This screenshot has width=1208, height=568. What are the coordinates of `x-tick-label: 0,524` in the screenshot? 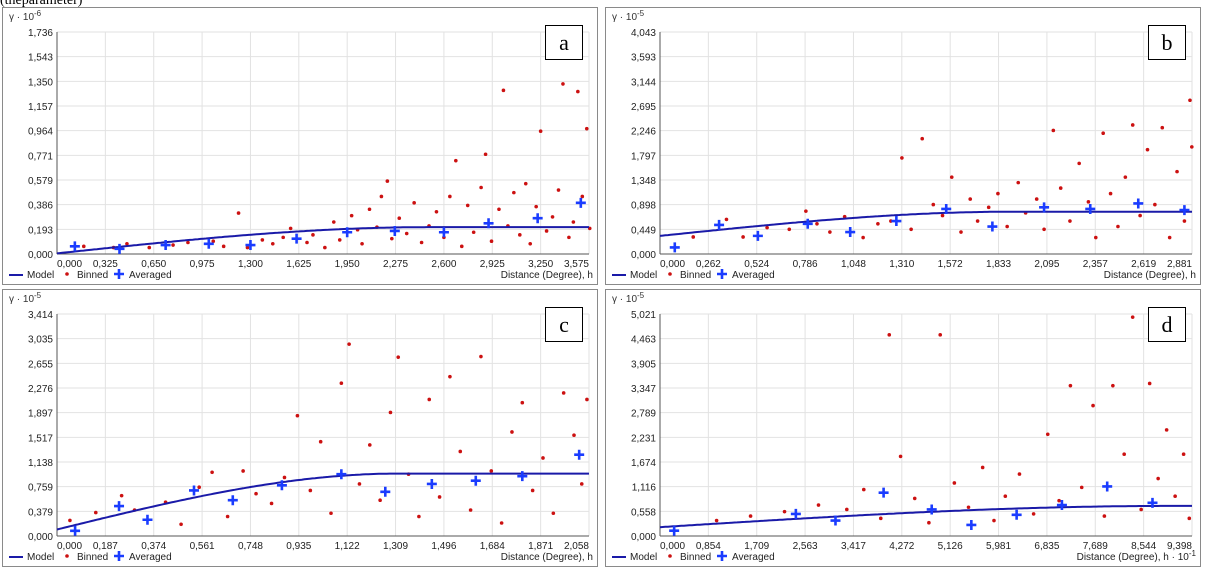 It's located at (756, 264).